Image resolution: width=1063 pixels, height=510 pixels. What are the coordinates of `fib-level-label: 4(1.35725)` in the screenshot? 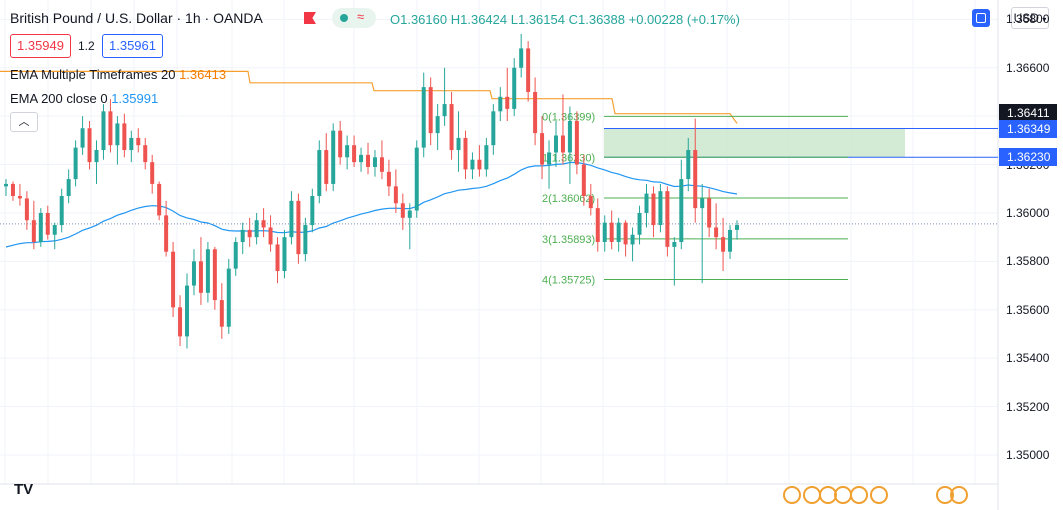 It's located at (568, 281).